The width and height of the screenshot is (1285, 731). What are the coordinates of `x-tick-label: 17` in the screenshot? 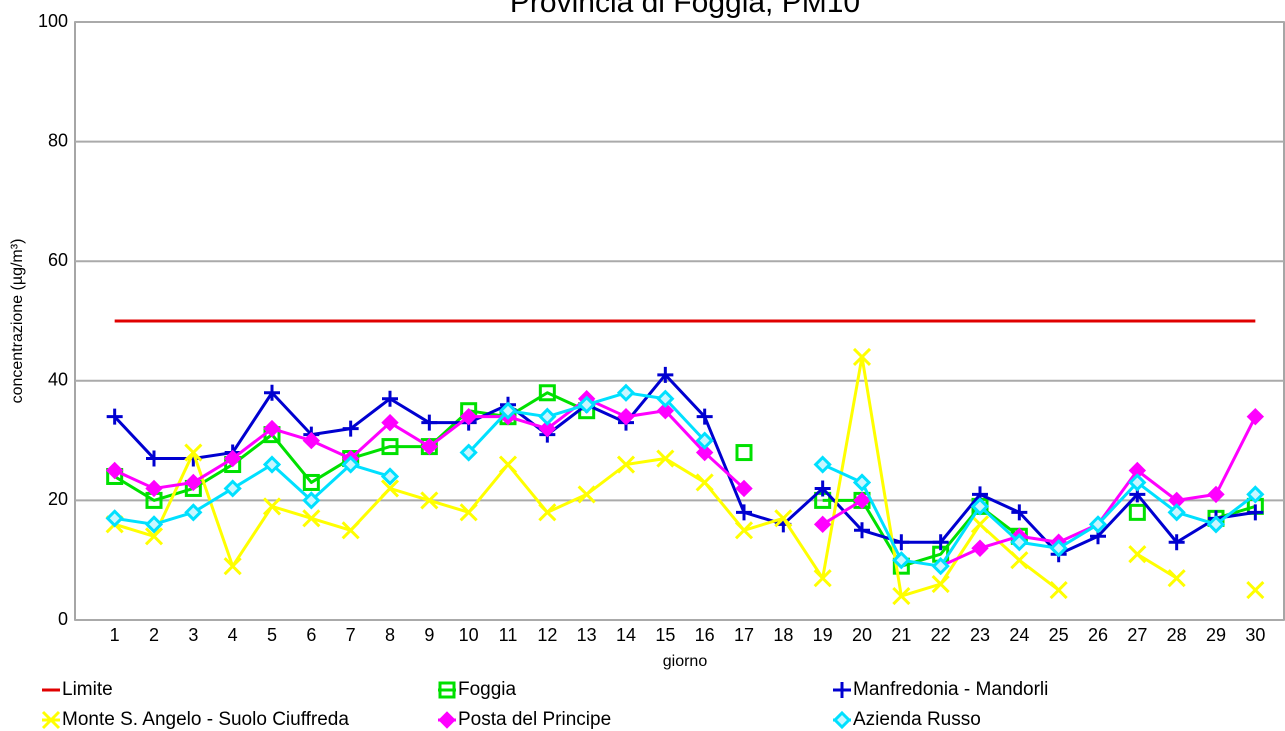 It's located at (744, 635).